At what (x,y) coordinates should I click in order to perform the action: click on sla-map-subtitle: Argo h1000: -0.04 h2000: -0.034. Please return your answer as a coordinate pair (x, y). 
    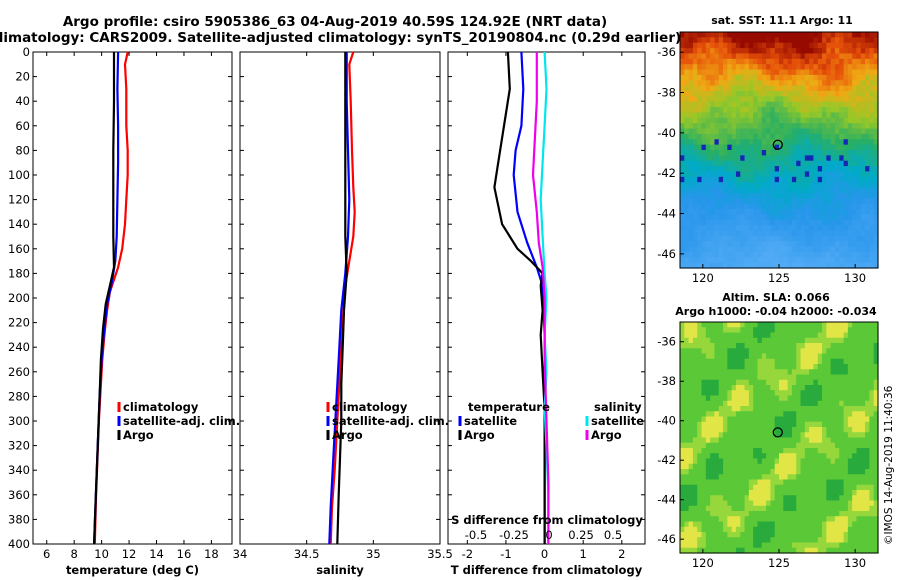
    Looking at the image, I should click on (776, 311).